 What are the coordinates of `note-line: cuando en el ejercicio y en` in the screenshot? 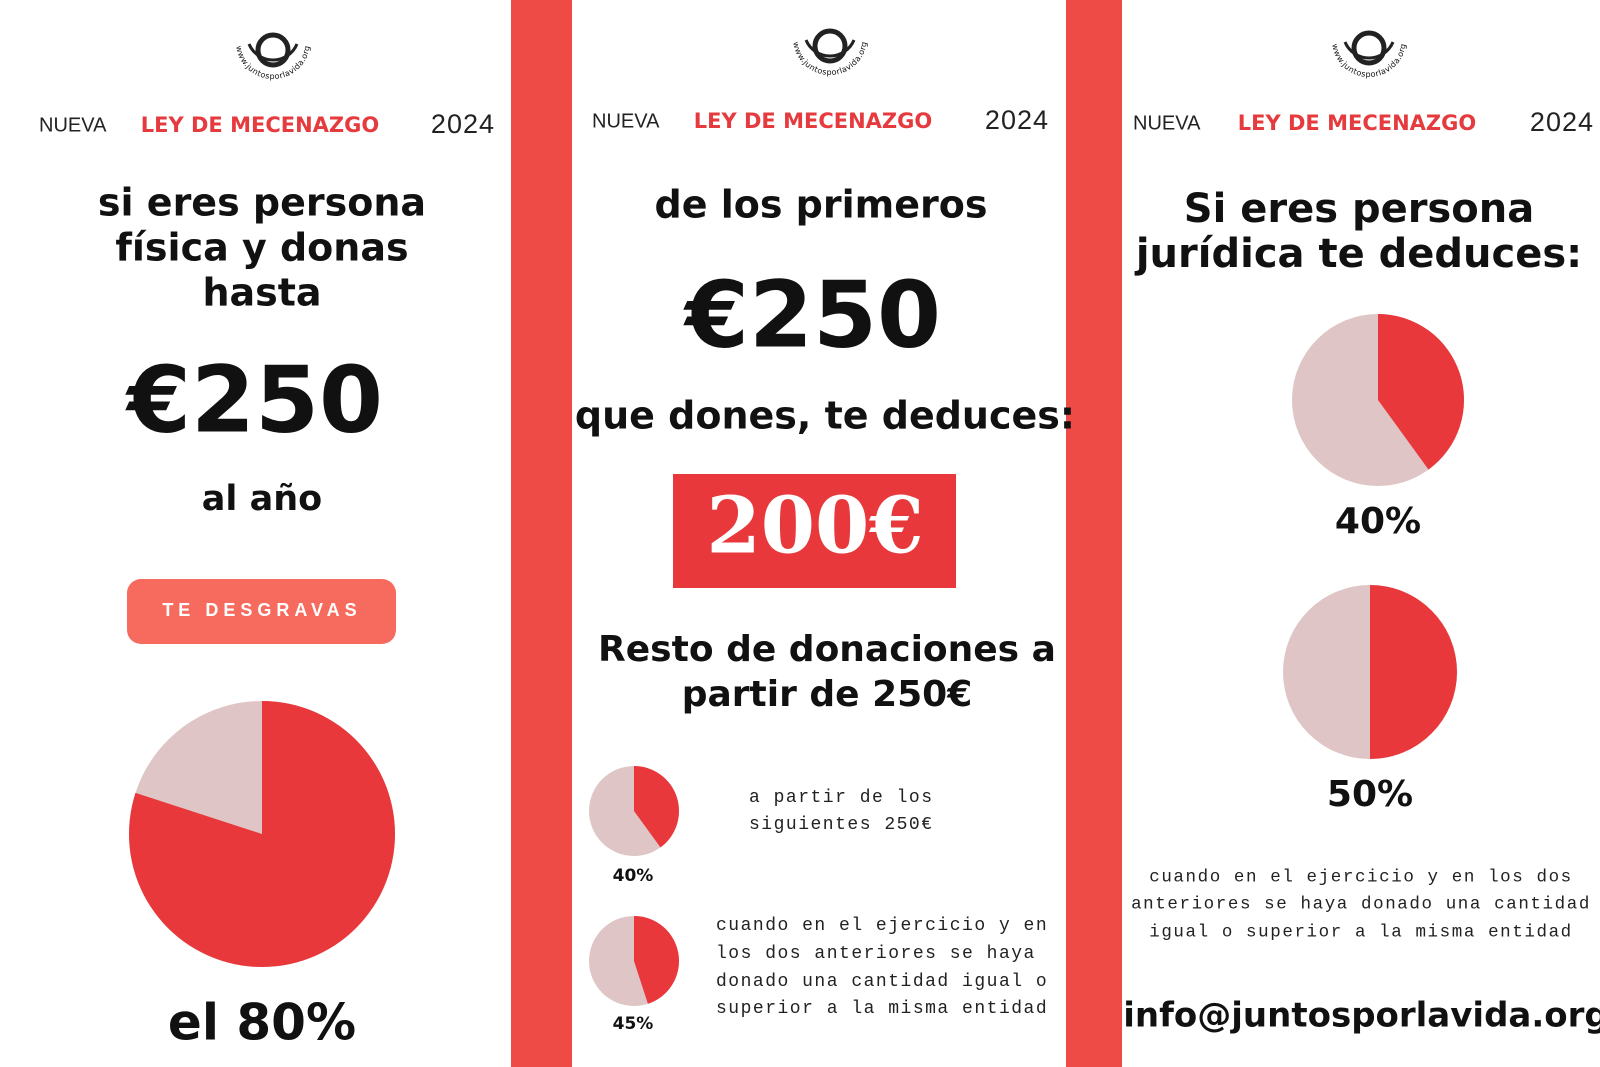 It's located at (882, 926).